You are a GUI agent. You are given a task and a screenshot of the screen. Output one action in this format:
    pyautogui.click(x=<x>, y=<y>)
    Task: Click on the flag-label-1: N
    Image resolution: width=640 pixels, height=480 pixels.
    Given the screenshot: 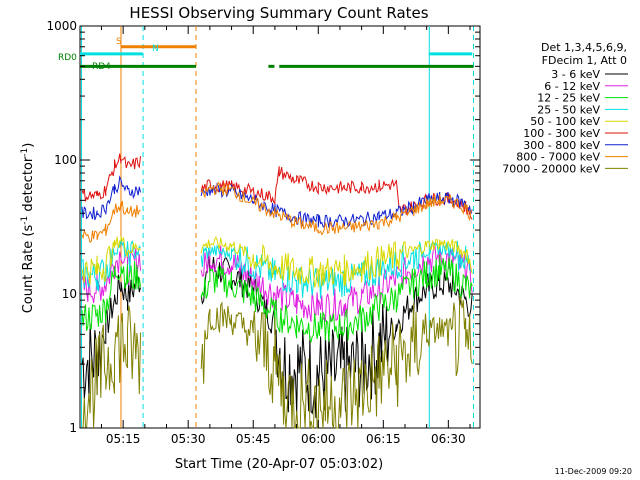 What is the action you would take?
    pyautogui.click(x=155, y=49)
    